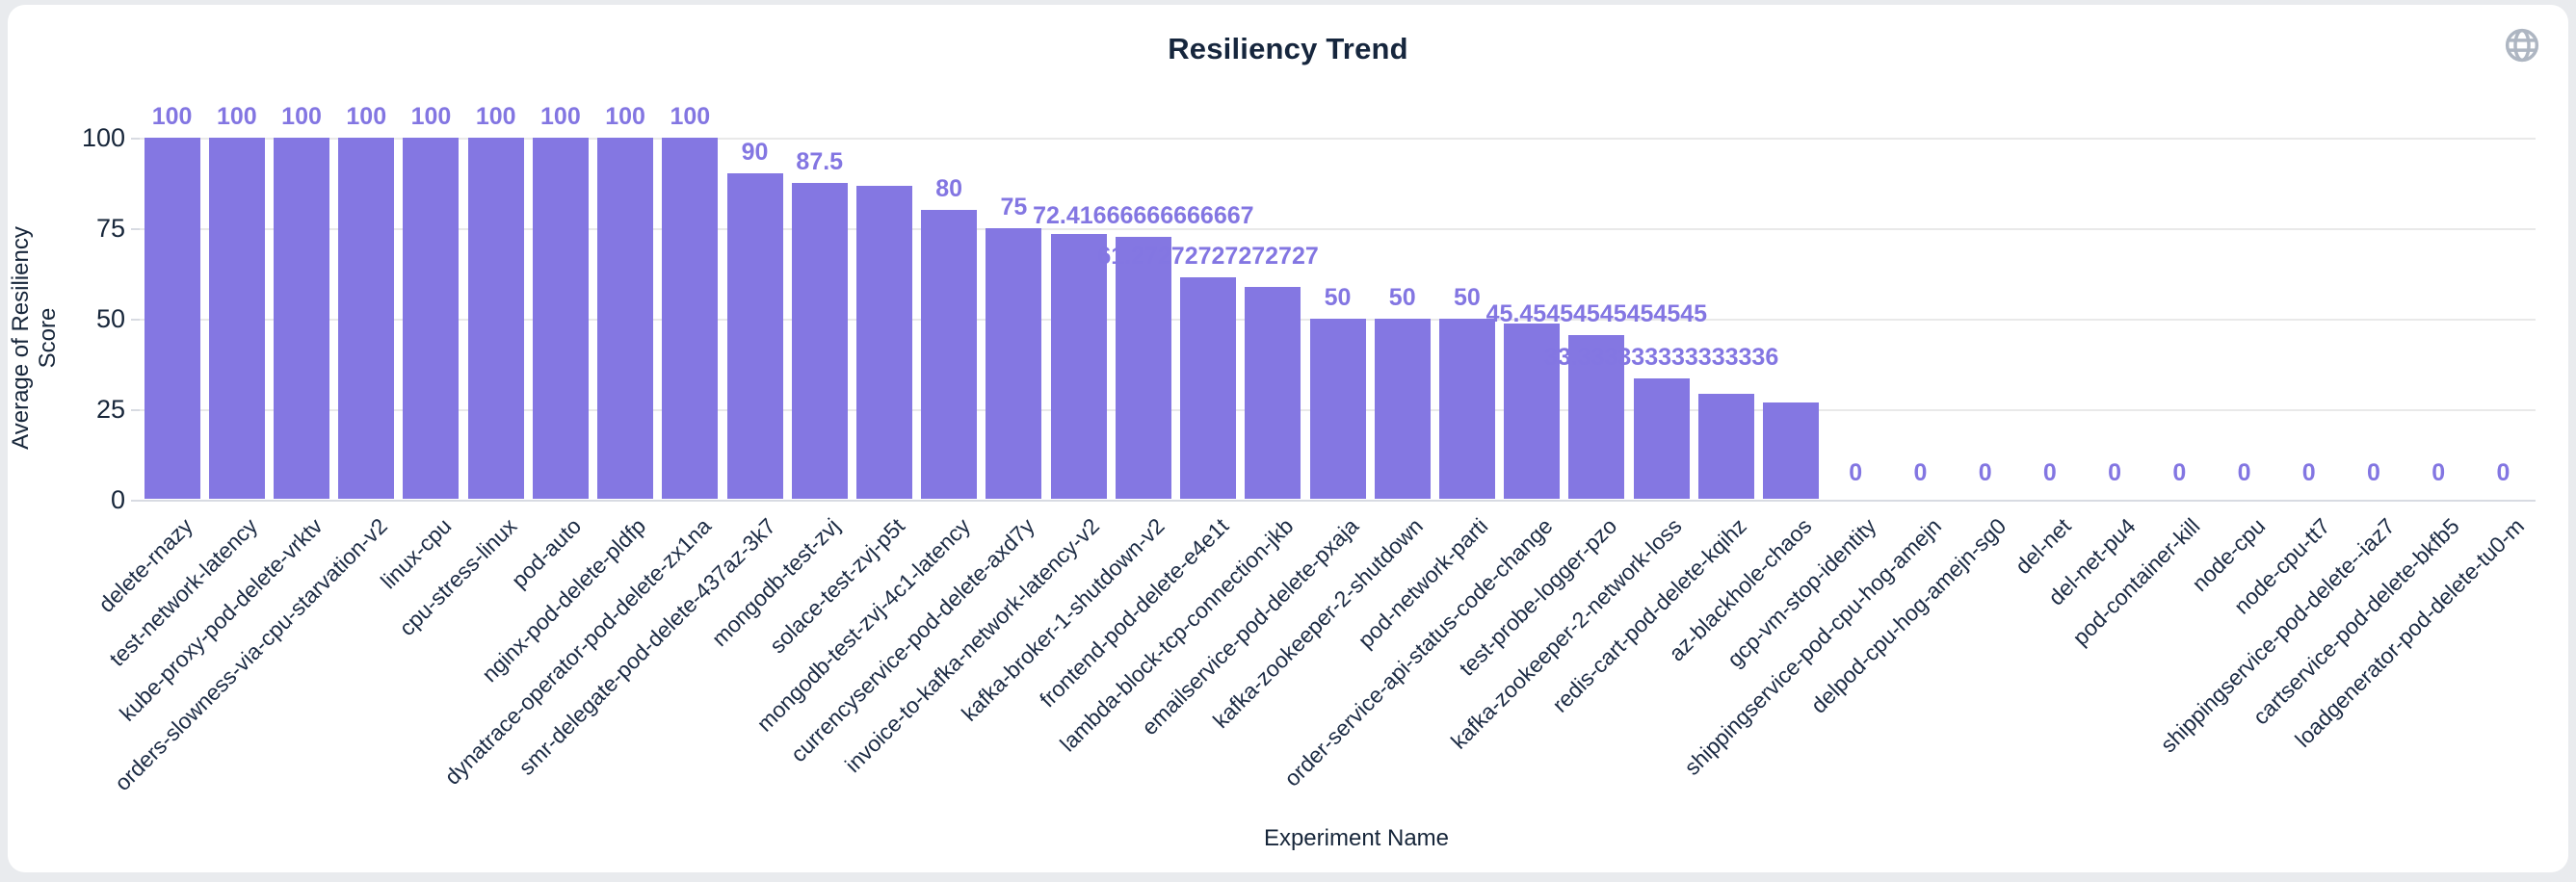 The width and height of the screenshot is (2576, 882). Describe the element at coordinates (110, 318) in the screenshot. I see `y-tick-label: 50` at that location.